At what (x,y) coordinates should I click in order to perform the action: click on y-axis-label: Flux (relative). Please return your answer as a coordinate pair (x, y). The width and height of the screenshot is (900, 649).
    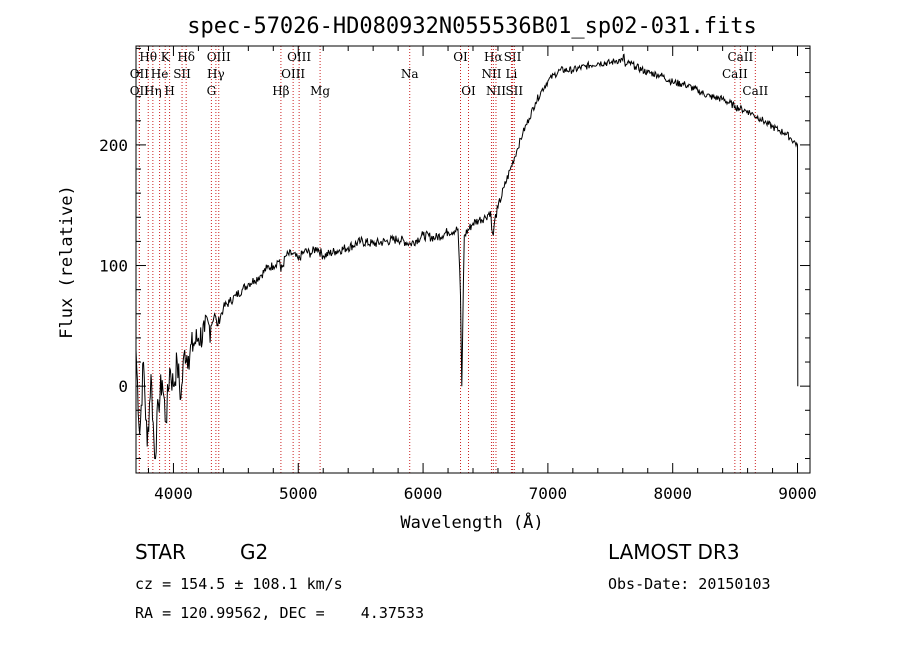
    Looking at the image, I should click on (67, 262).